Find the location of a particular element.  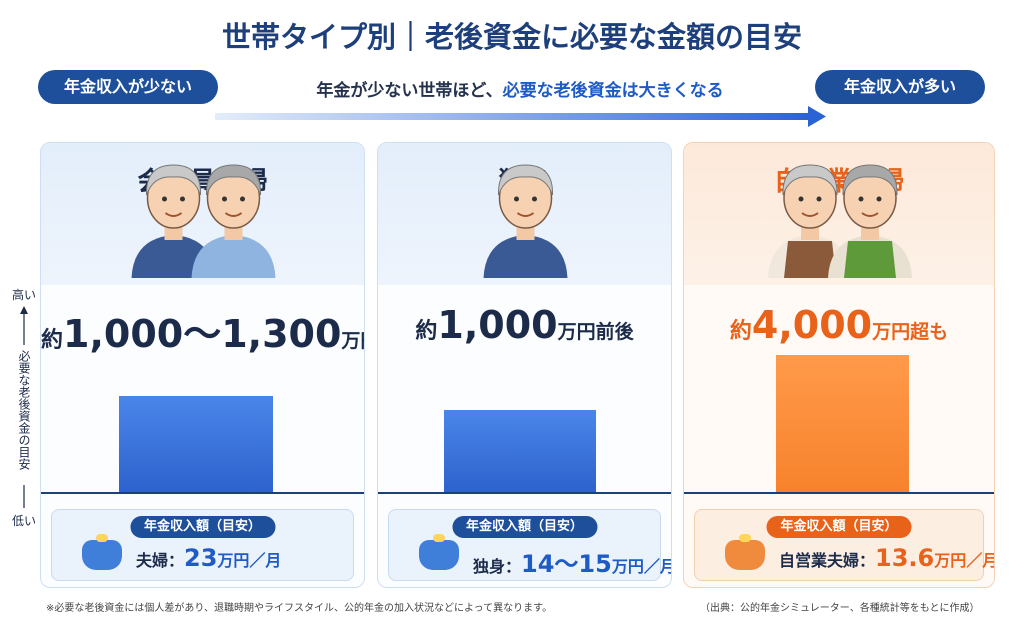

income-value: 14〜15 is located at coordinates (566, 564).